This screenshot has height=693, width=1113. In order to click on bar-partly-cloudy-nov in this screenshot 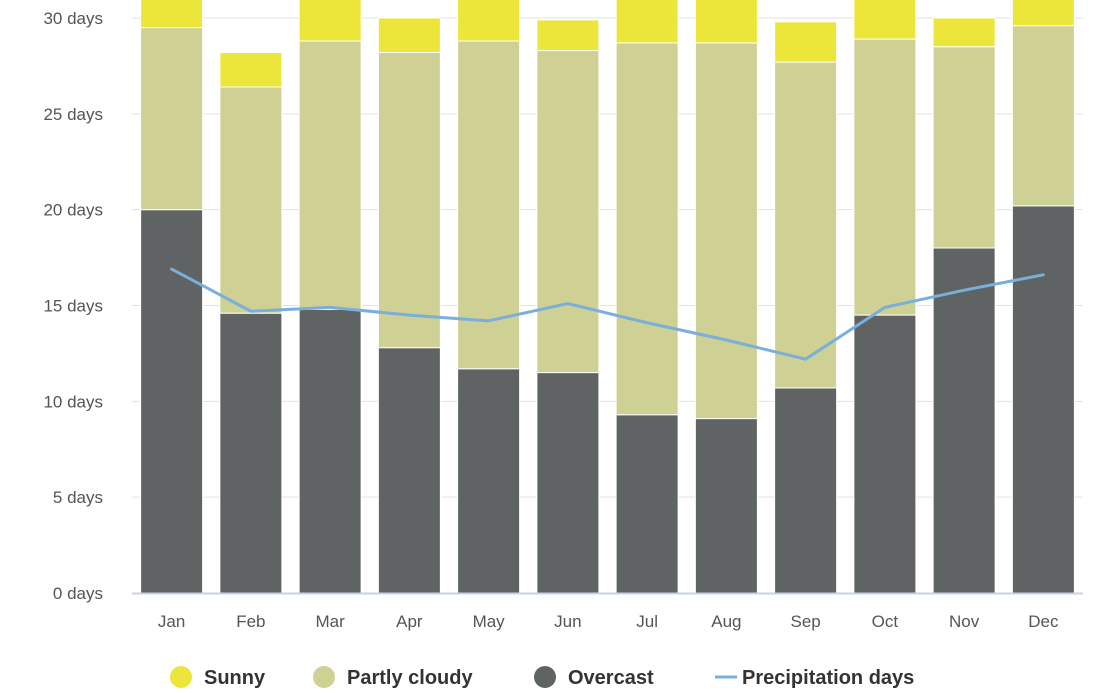, I will do `click(964, 147)`.